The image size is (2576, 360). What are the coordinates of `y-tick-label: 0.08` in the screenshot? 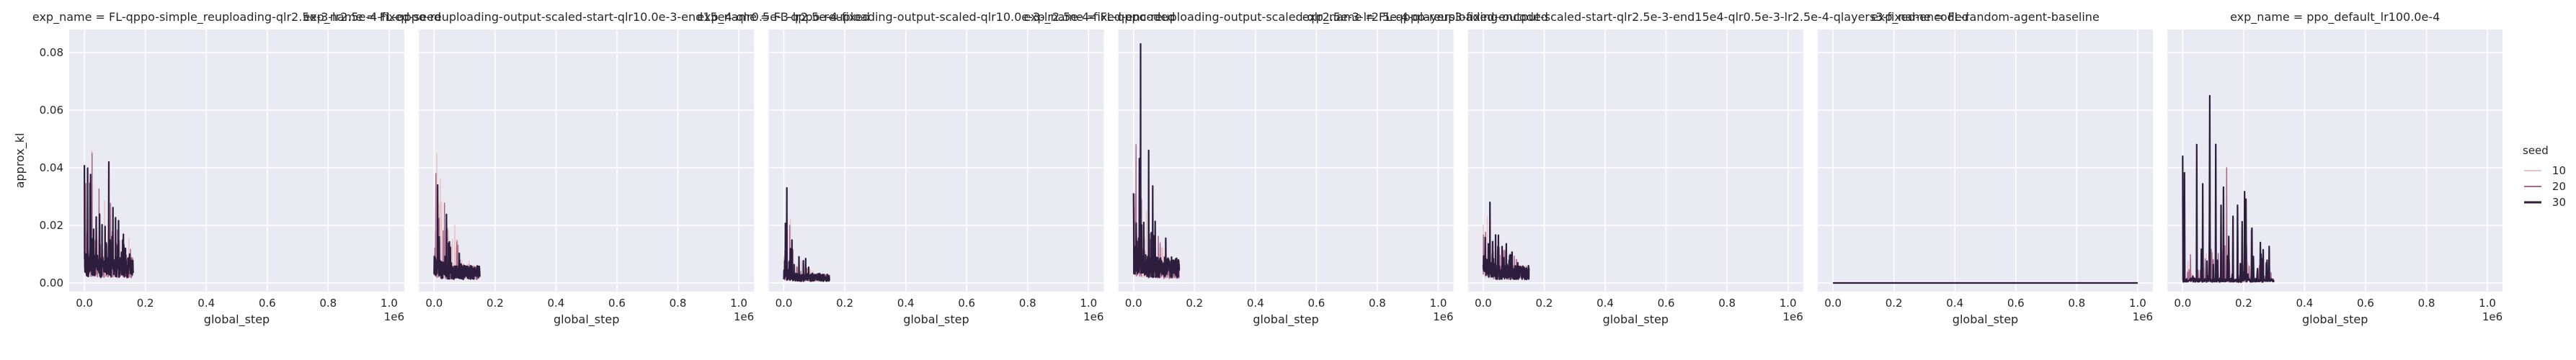 It's located at (51, 52).